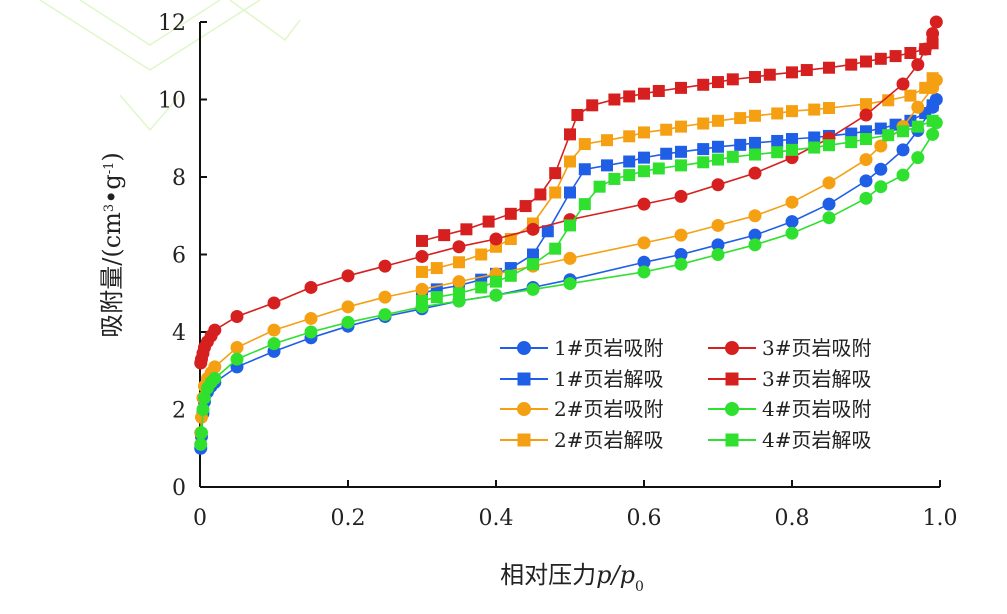 The image size is (1007, 614). What do you see at coordinates (179, 488) in the screenshot?
I see `y-tick-label: 0` at bounding box center [179, 488].